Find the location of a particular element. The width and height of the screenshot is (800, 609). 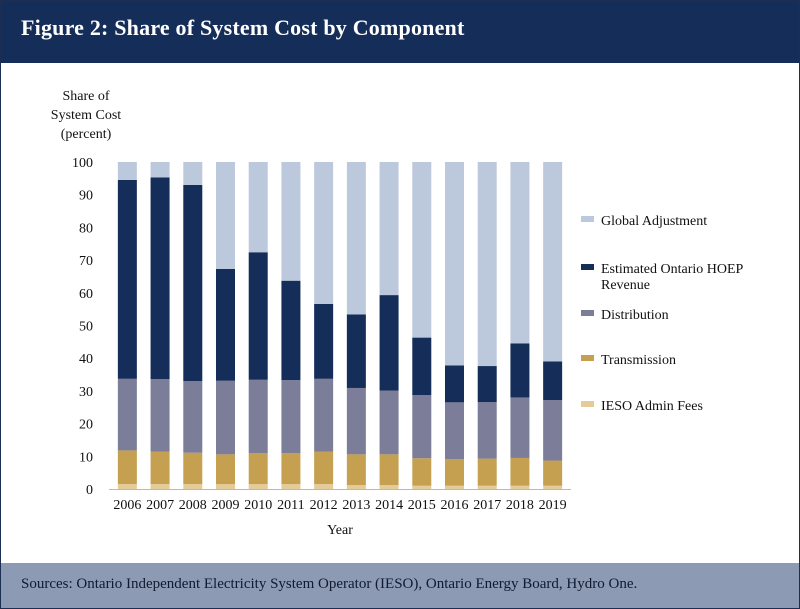

y-tick-label: 30 is located at coordinates (86, 392).